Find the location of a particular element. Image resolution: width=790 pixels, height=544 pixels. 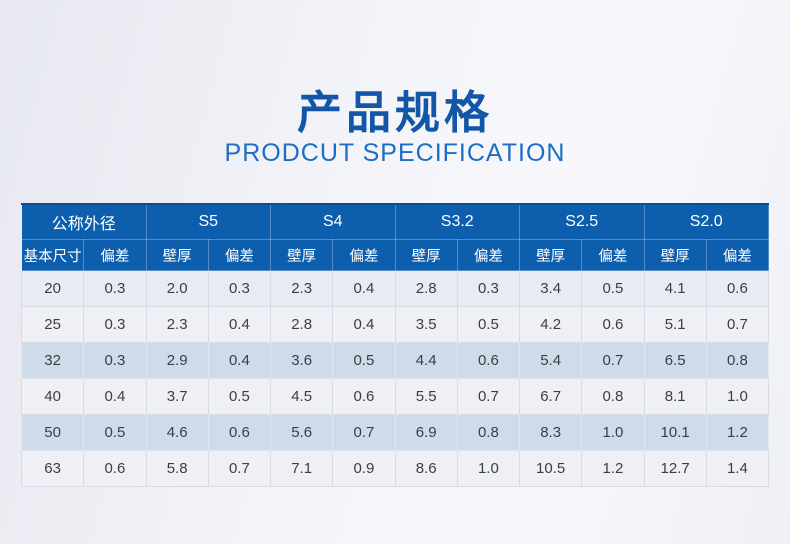

table-cell: 2.8 is located at coordinates (426, 288).